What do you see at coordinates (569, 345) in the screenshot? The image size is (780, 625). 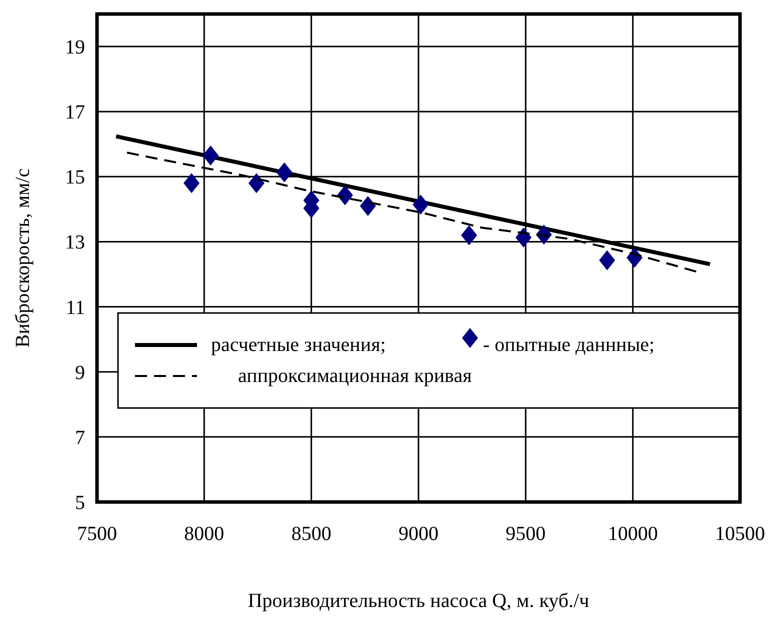 I see `legend-label: - опытные даннные;` at bounding box center [569, 345].